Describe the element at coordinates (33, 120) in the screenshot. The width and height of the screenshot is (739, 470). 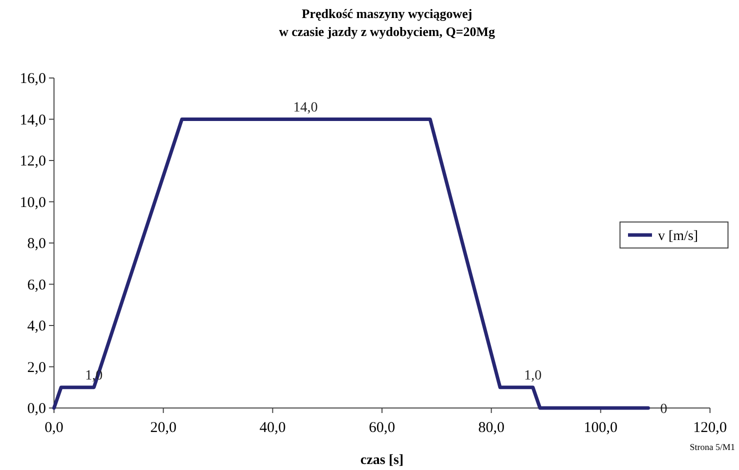
I see `y-tick-label: 14,0` at that location.